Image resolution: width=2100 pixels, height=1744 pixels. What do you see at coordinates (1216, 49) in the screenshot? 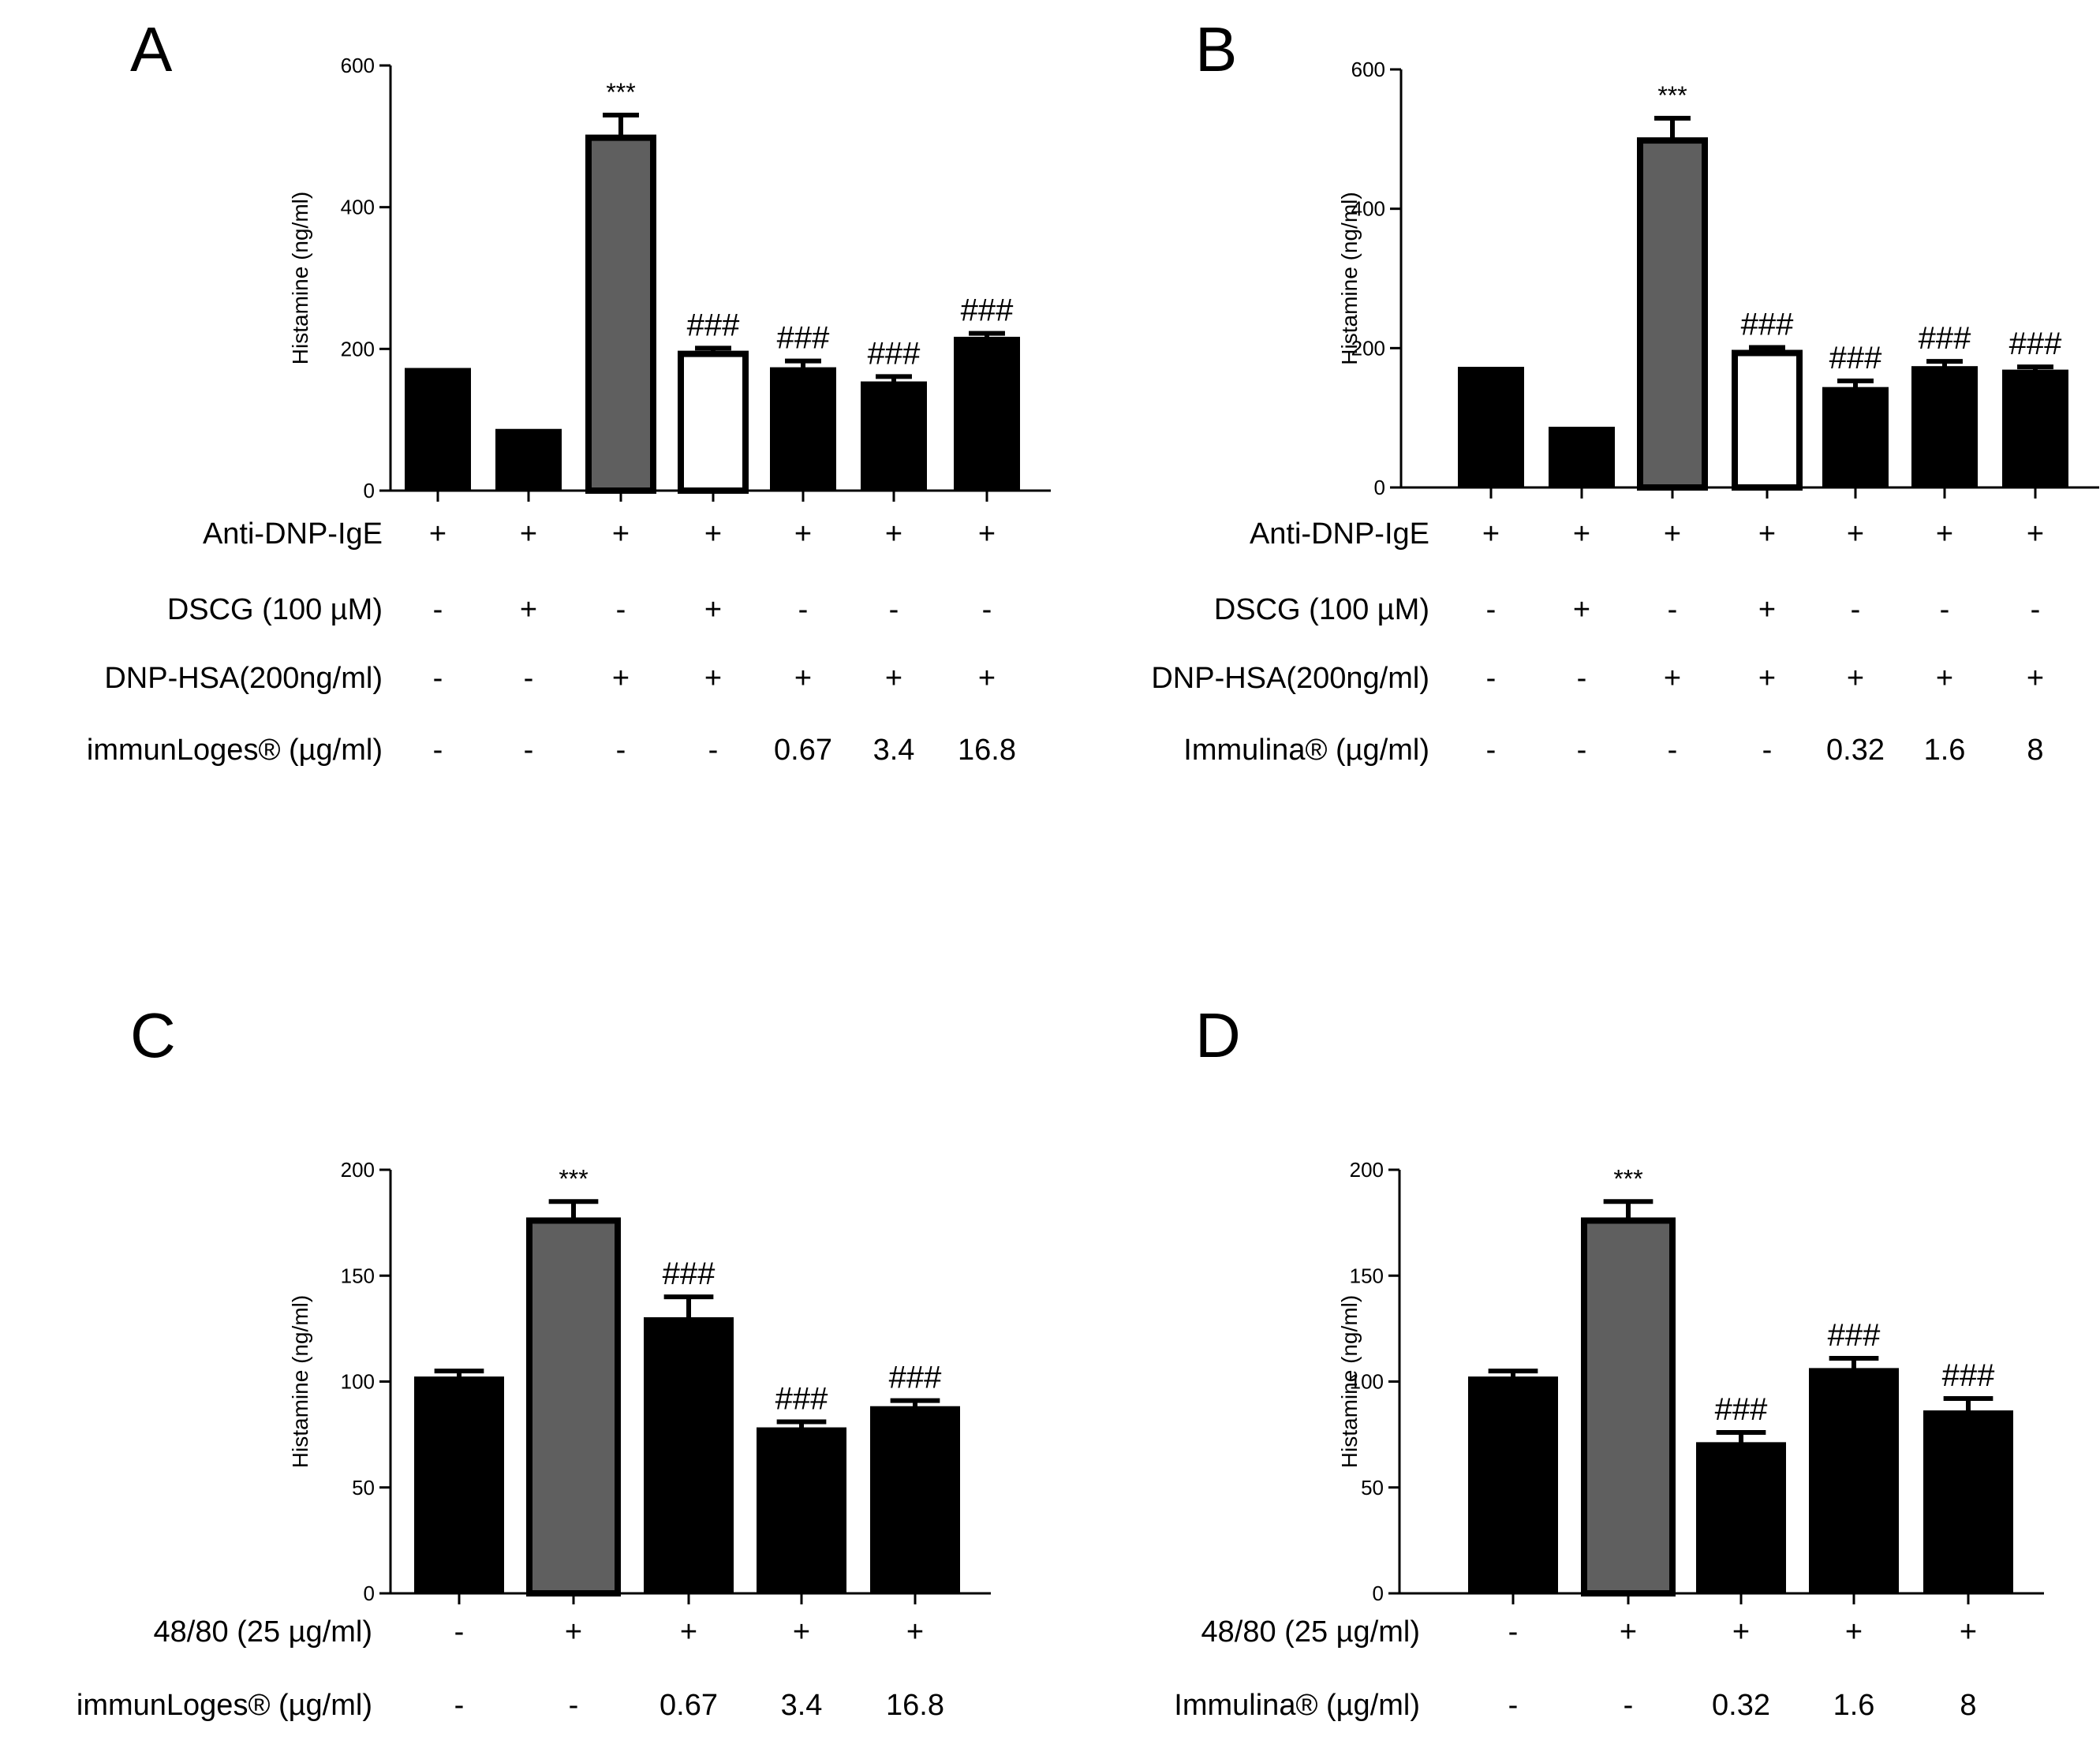
I see `panel-letter: B` at bounding box center [1216, 49].